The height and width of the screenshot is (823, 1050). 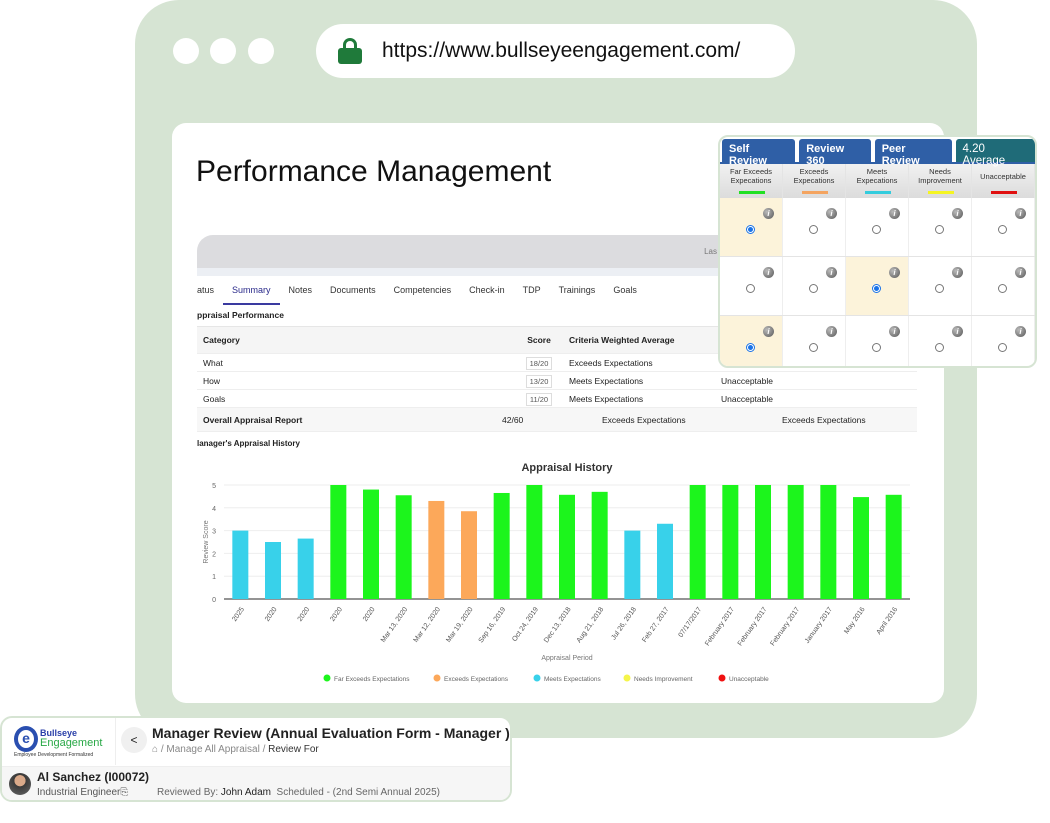 I want to click on tab-tdp: TDP, so click(x=531, y=290).